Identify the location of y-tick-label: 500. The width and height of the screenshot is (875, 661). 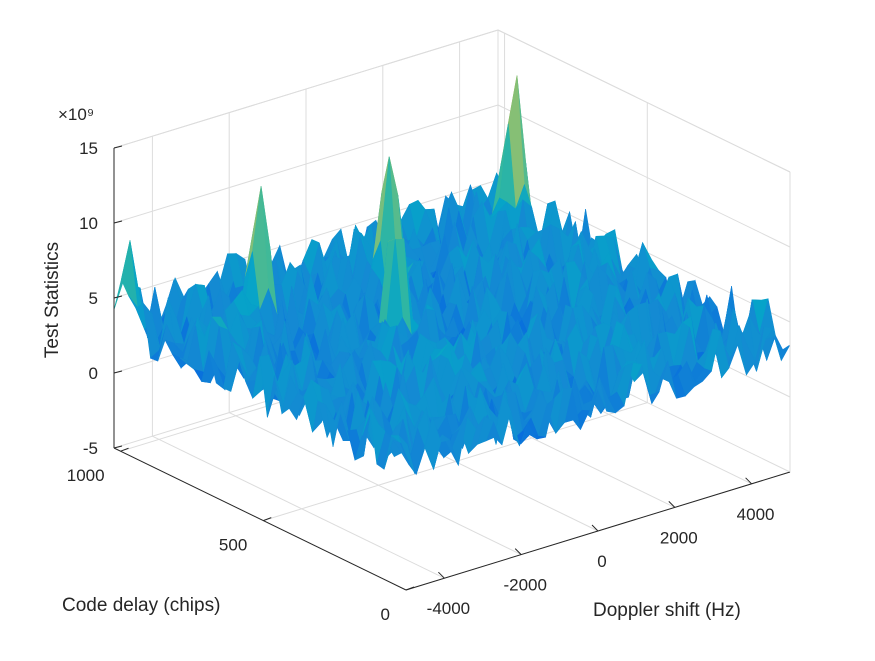
(233, 545).